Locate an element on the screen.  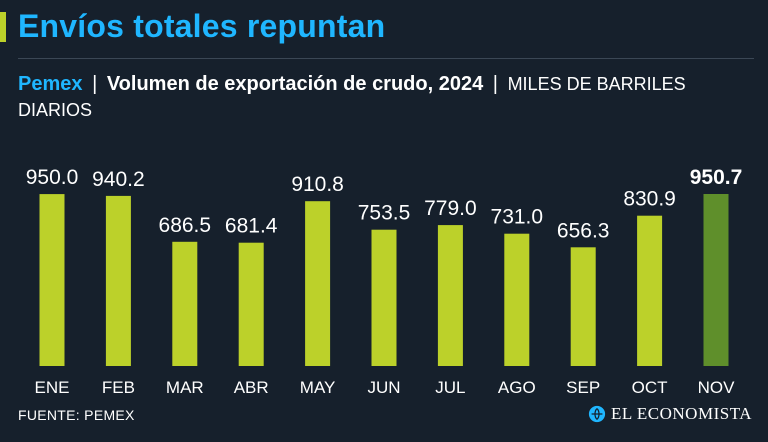
value-label-jun: 753.5 is located at coordinates (384, 213).